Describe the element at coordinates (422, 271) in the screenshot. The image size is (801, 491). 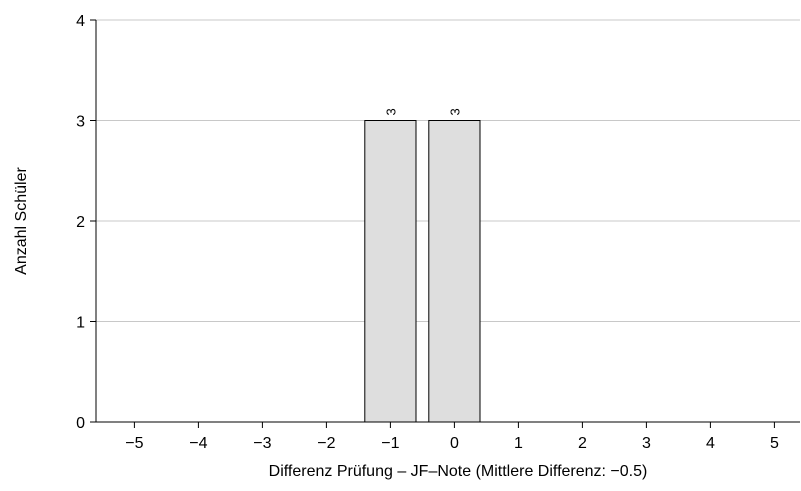
I see `bars` at that location.